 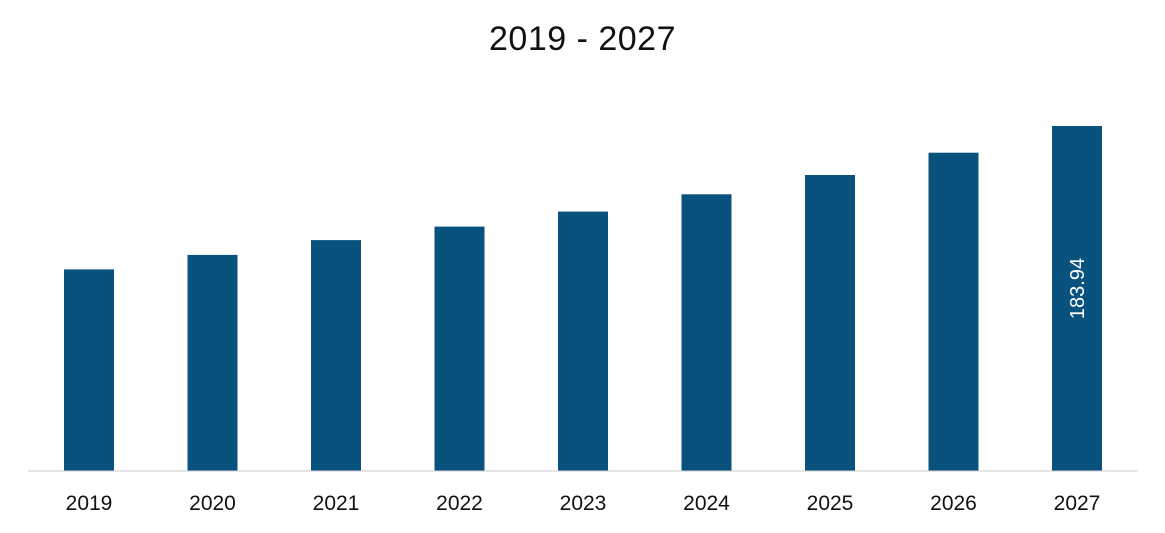 I want to click on x-tick-label-2026: 2026, so click(x=953, y=503).